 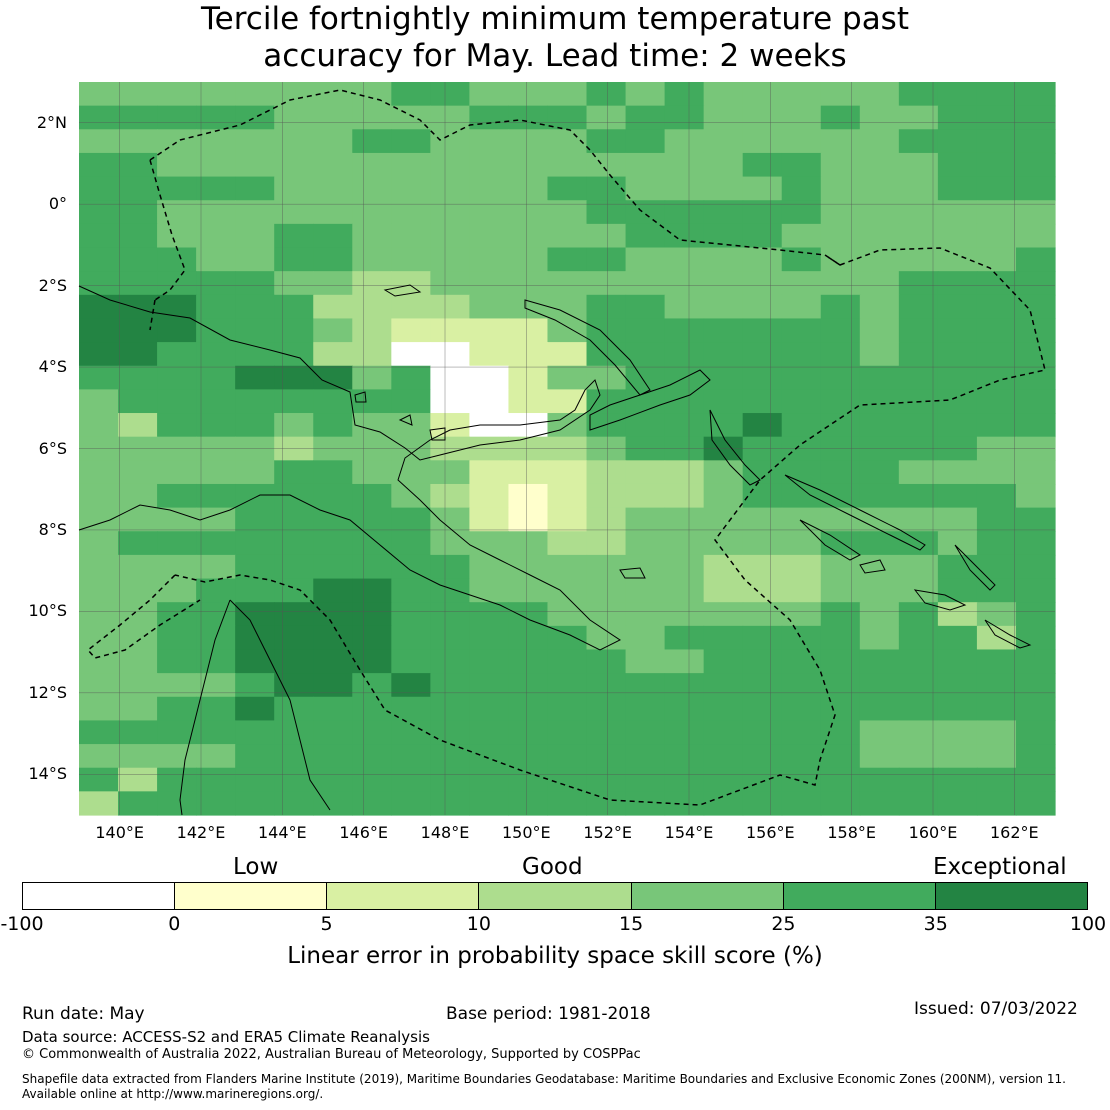 I want to click on latitude-tick-label: 10°S, so click(x=47, y=611).